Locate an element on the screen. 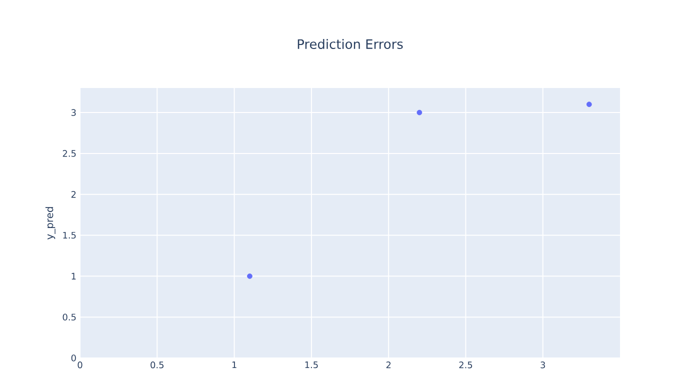 This screenshot has width=700, height=382. x-tick-label: 1.5 is located at coordinates (311, 365).